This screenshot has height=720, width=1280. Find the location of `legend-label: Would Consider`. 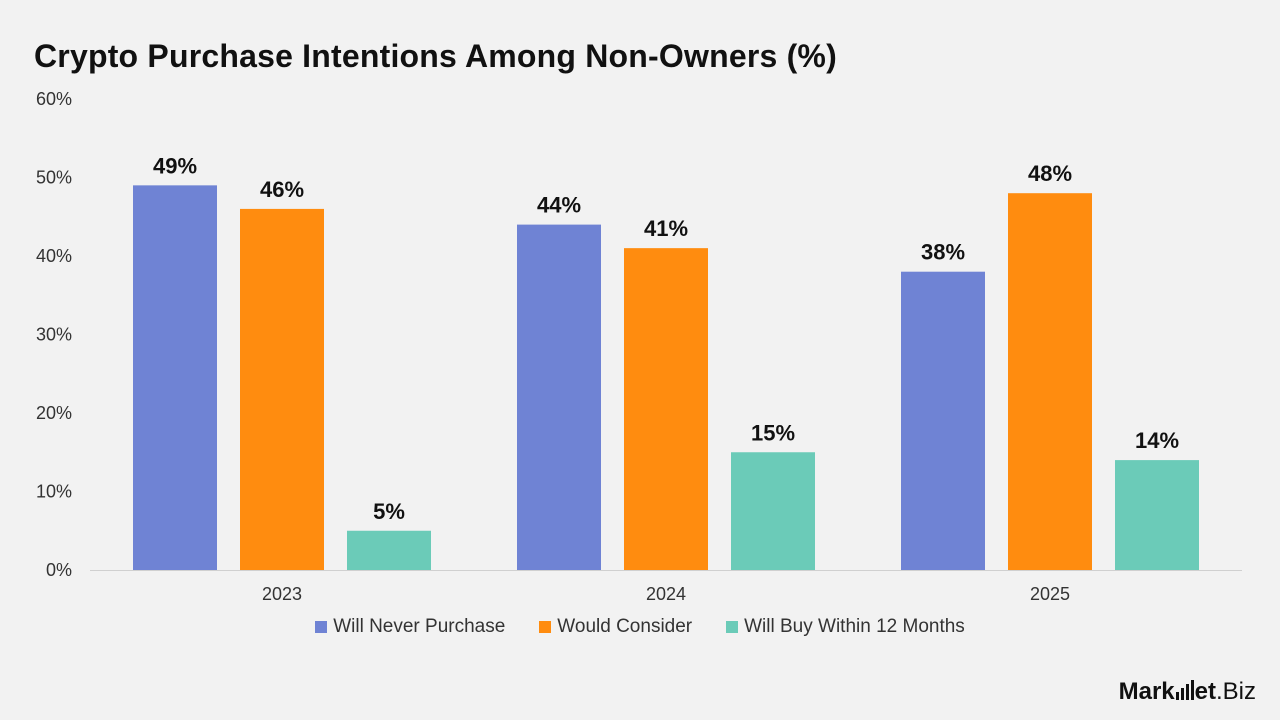

legend-label: Would Consider is located at coordinates (625, 626).